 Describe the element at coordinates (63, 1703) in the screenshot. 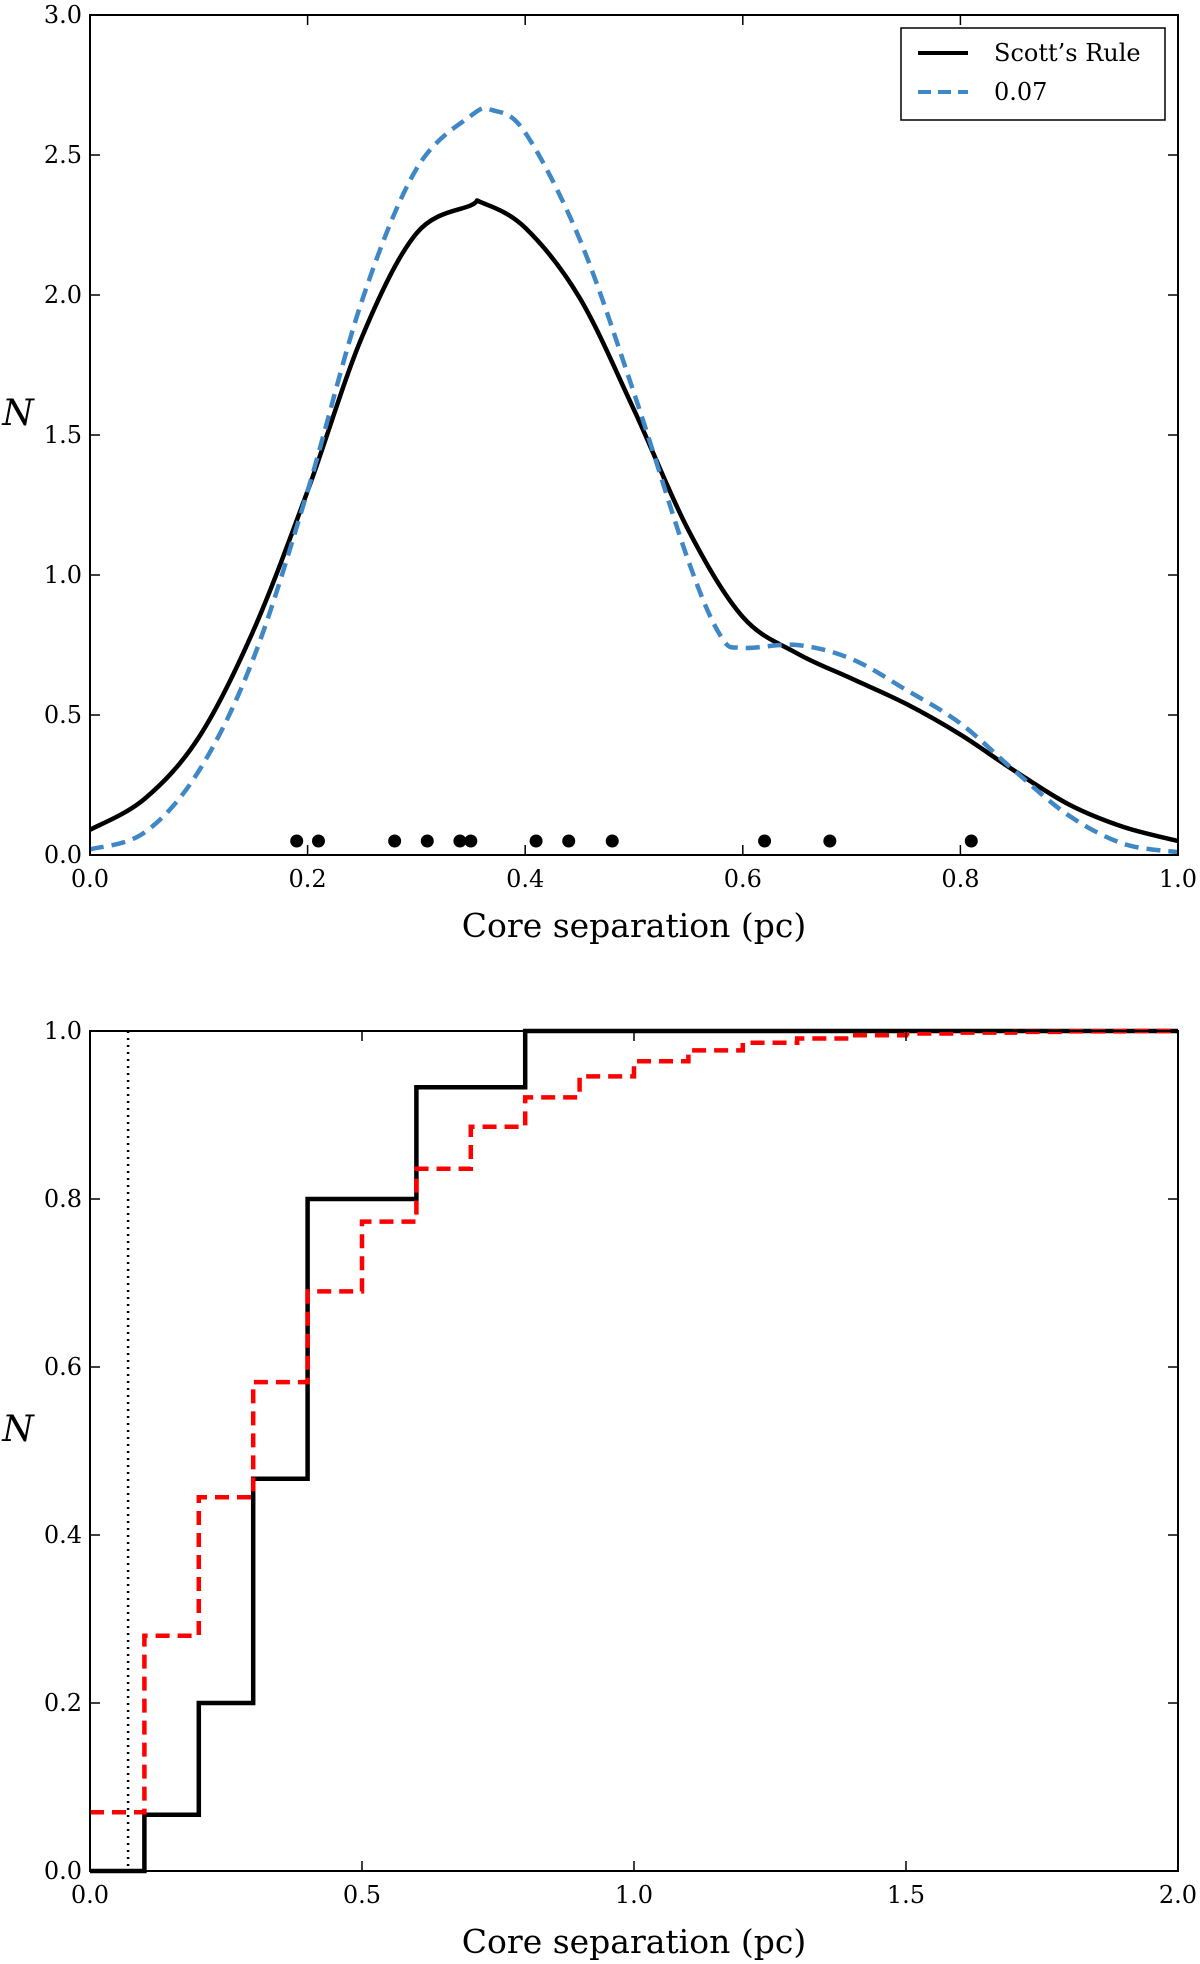

I see `y-tick-label: 0.2` at that location.